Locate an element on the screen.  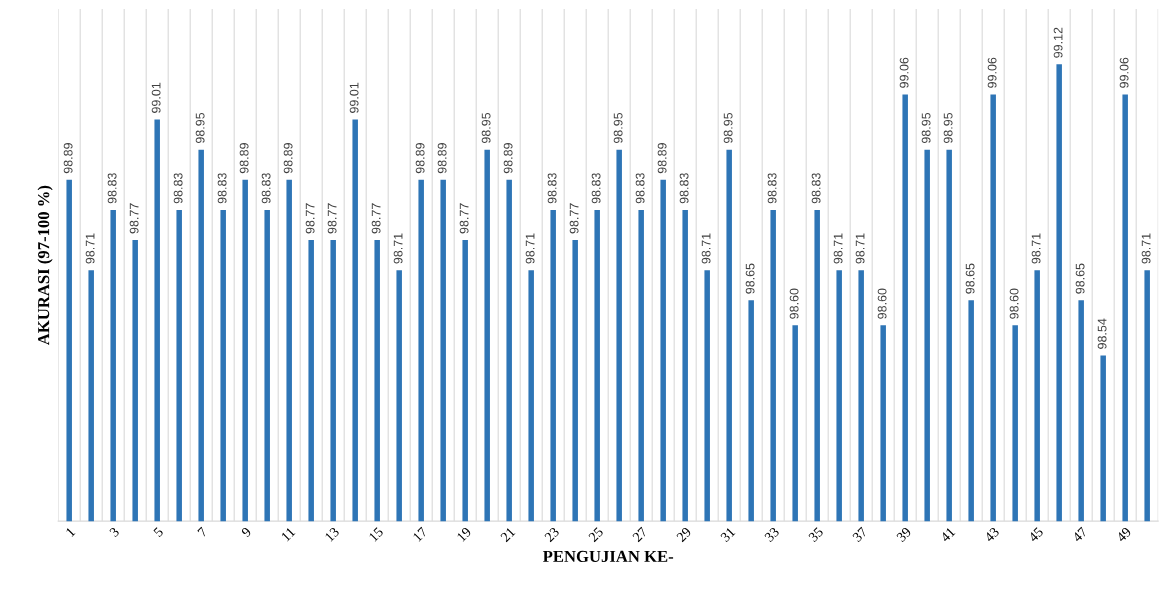
x-tick-label: 17 is located at coordinates (420, 534).